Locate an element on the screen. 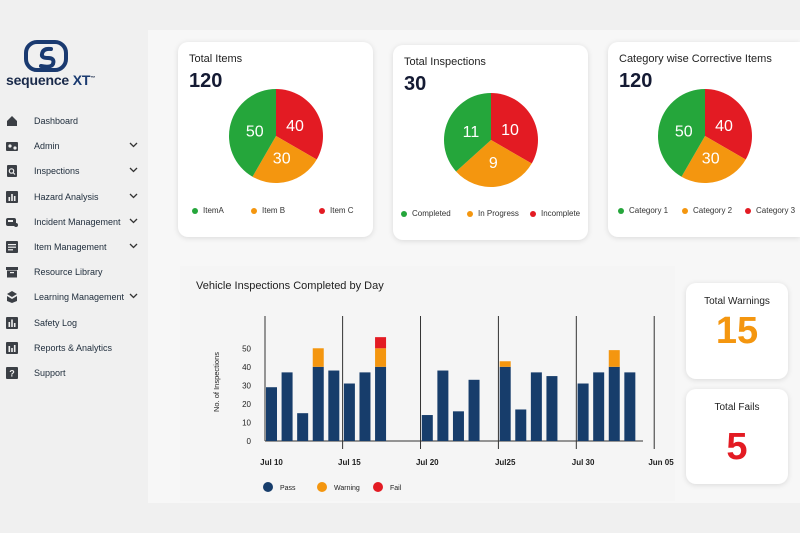  legend-label: Category 2 is located at coordinates (713, 210).